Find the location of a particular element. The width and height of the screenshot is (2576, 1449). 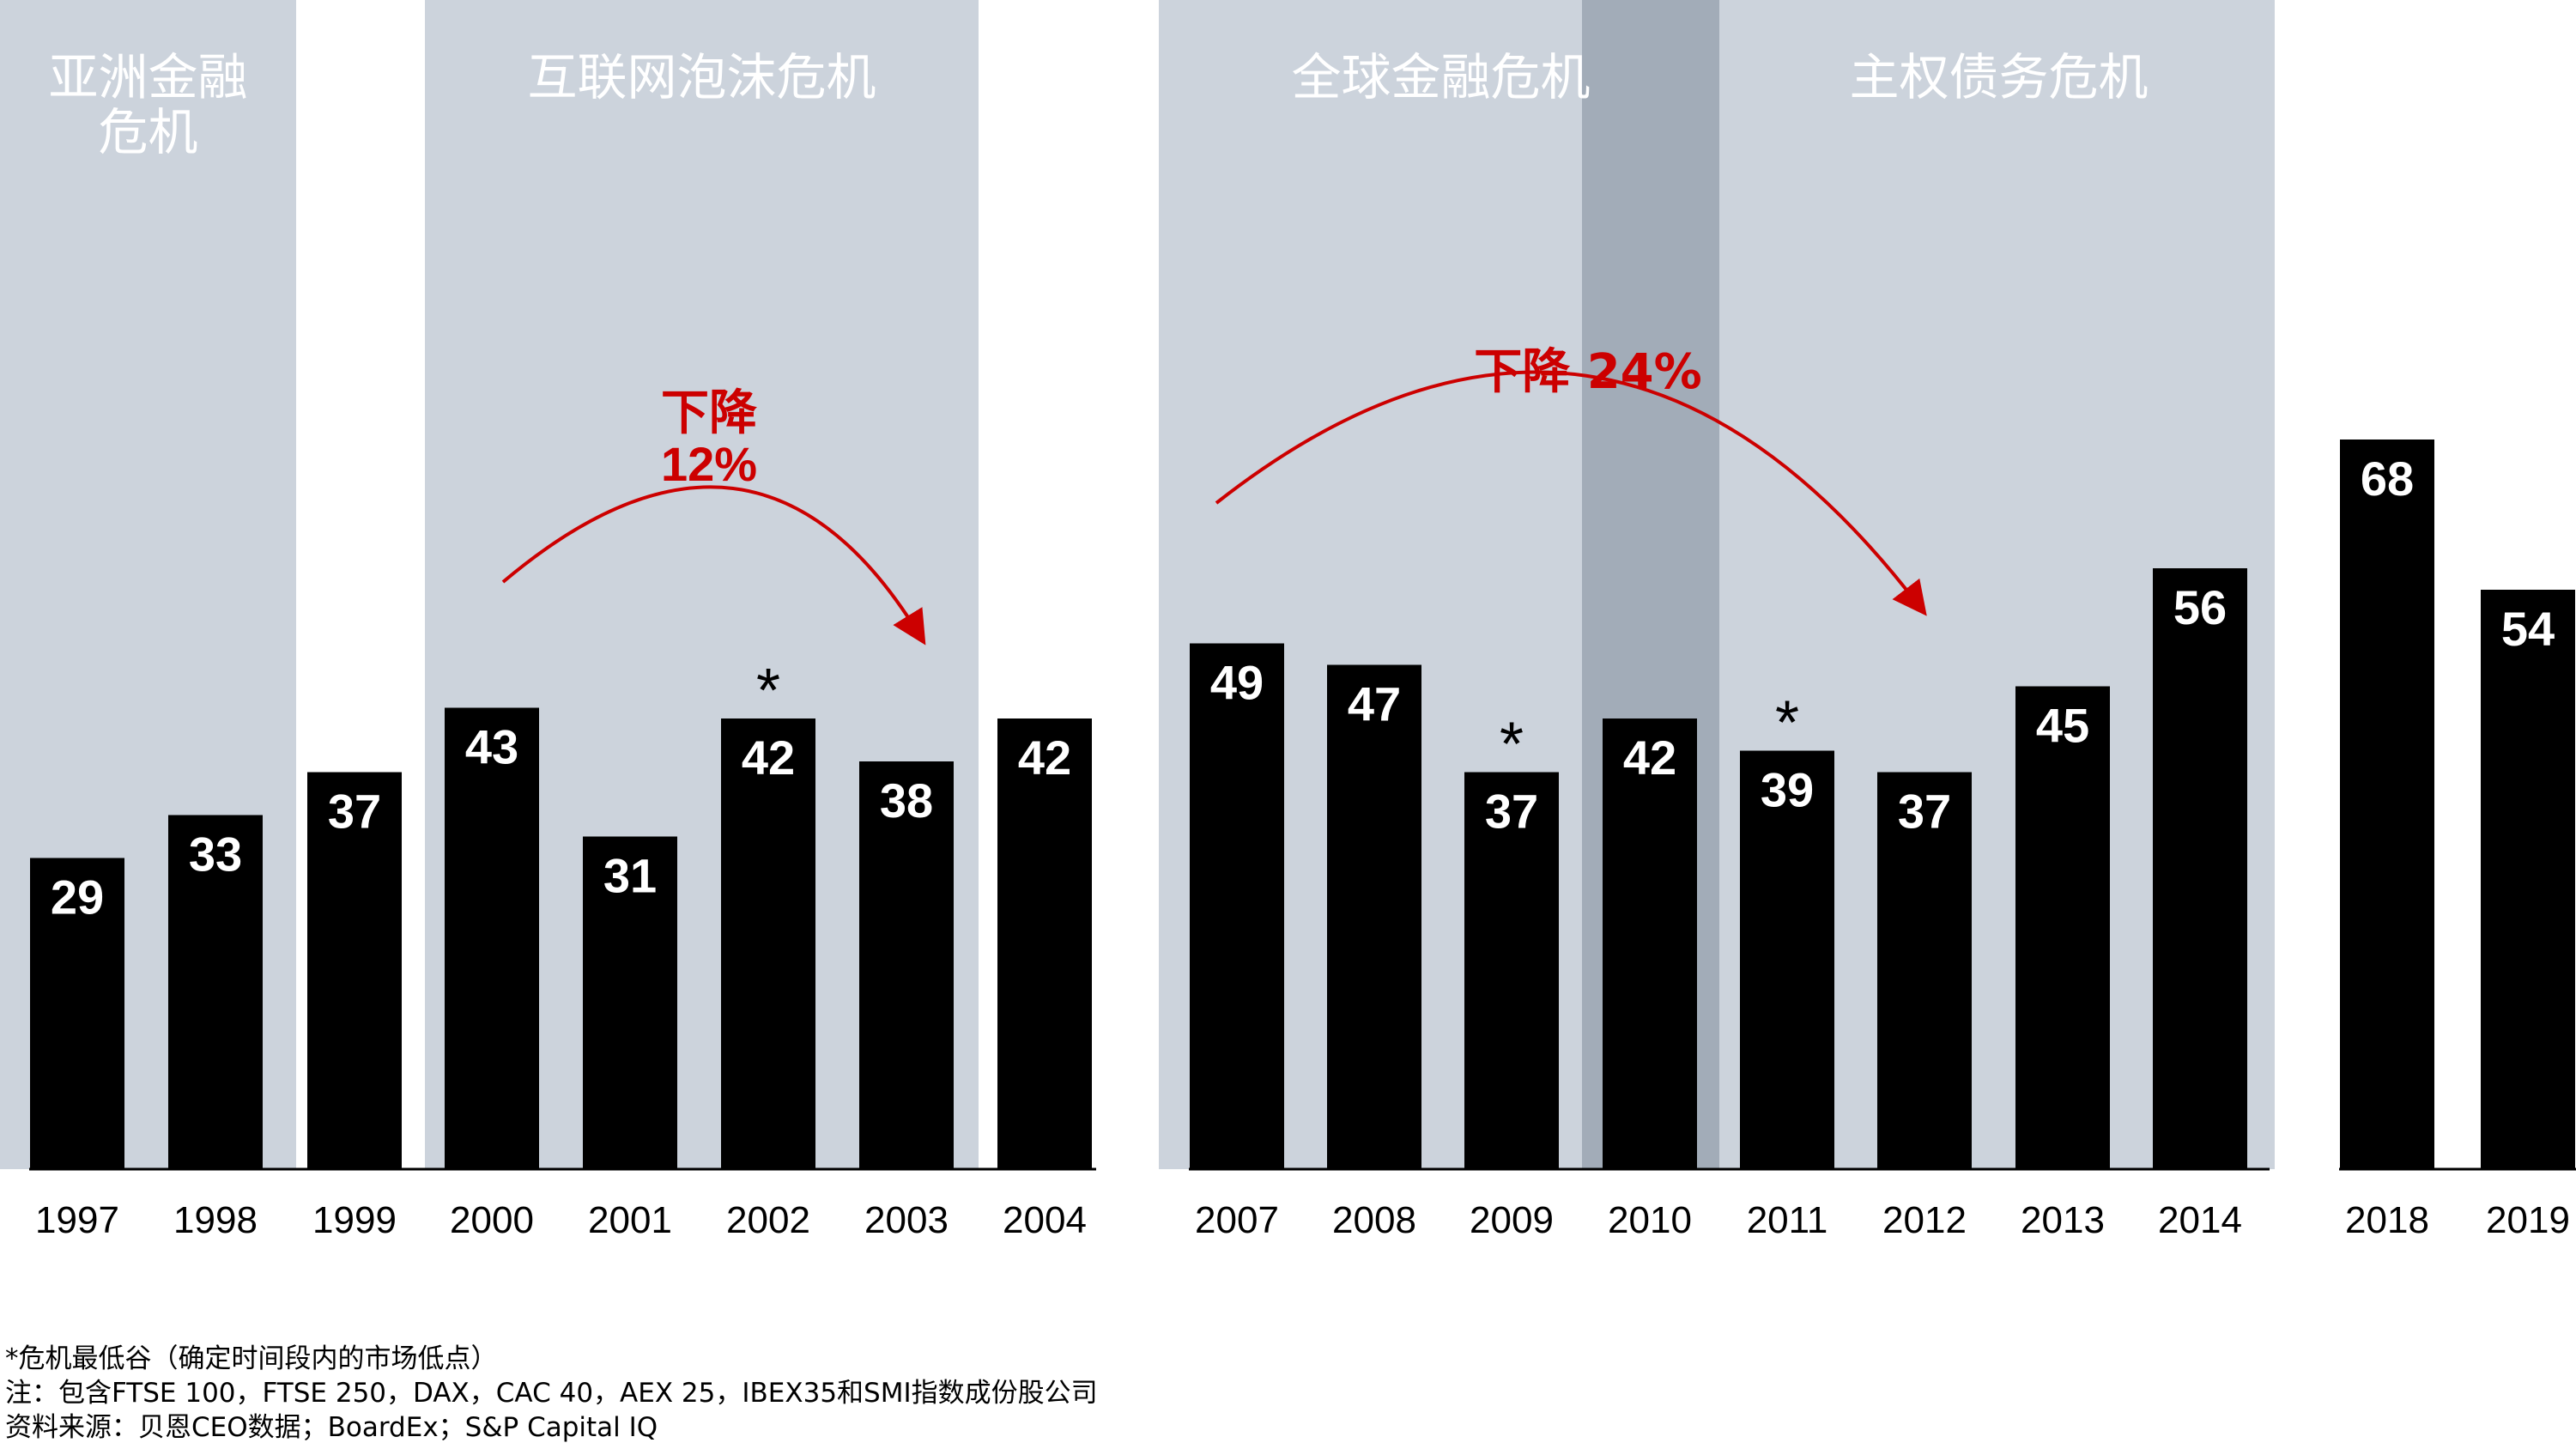

value-label-2012: 37 is located at coordinates (1924, 812).